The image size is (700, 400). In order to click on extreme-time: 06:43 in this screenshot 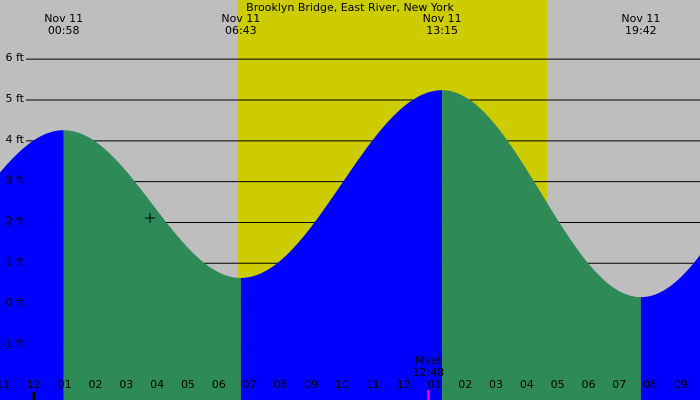, I will do `click(241, 30)`.